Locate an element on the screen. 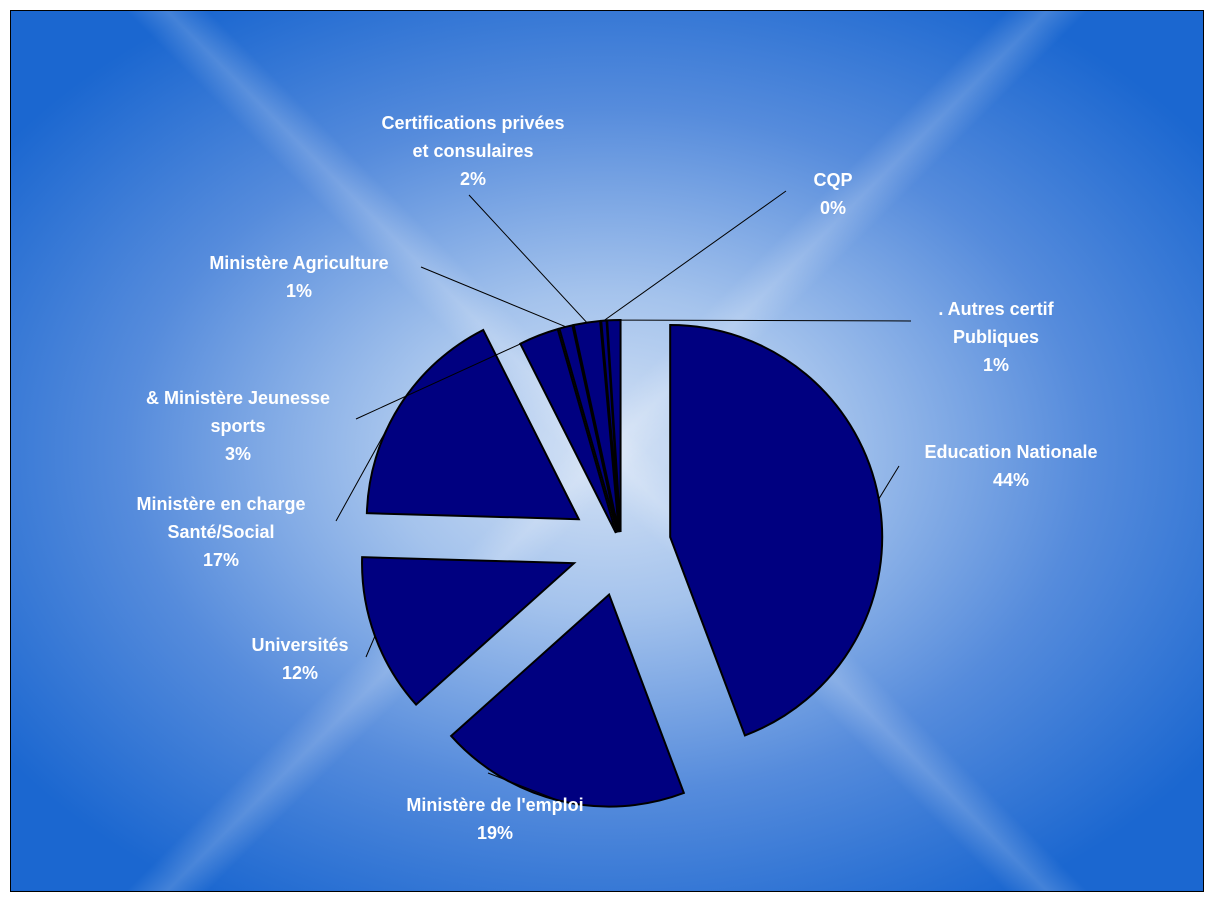 The image size is (1215, 903). slice-name-minist-re-agriculture: Ministère Agriculture is located at coordinates (298, 263).